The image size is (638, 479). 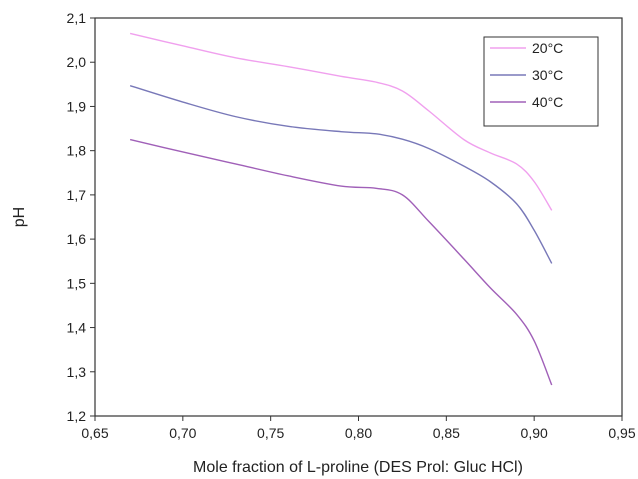 I want to click on x-tick-label: 0,90, so click(x=534, y=433).